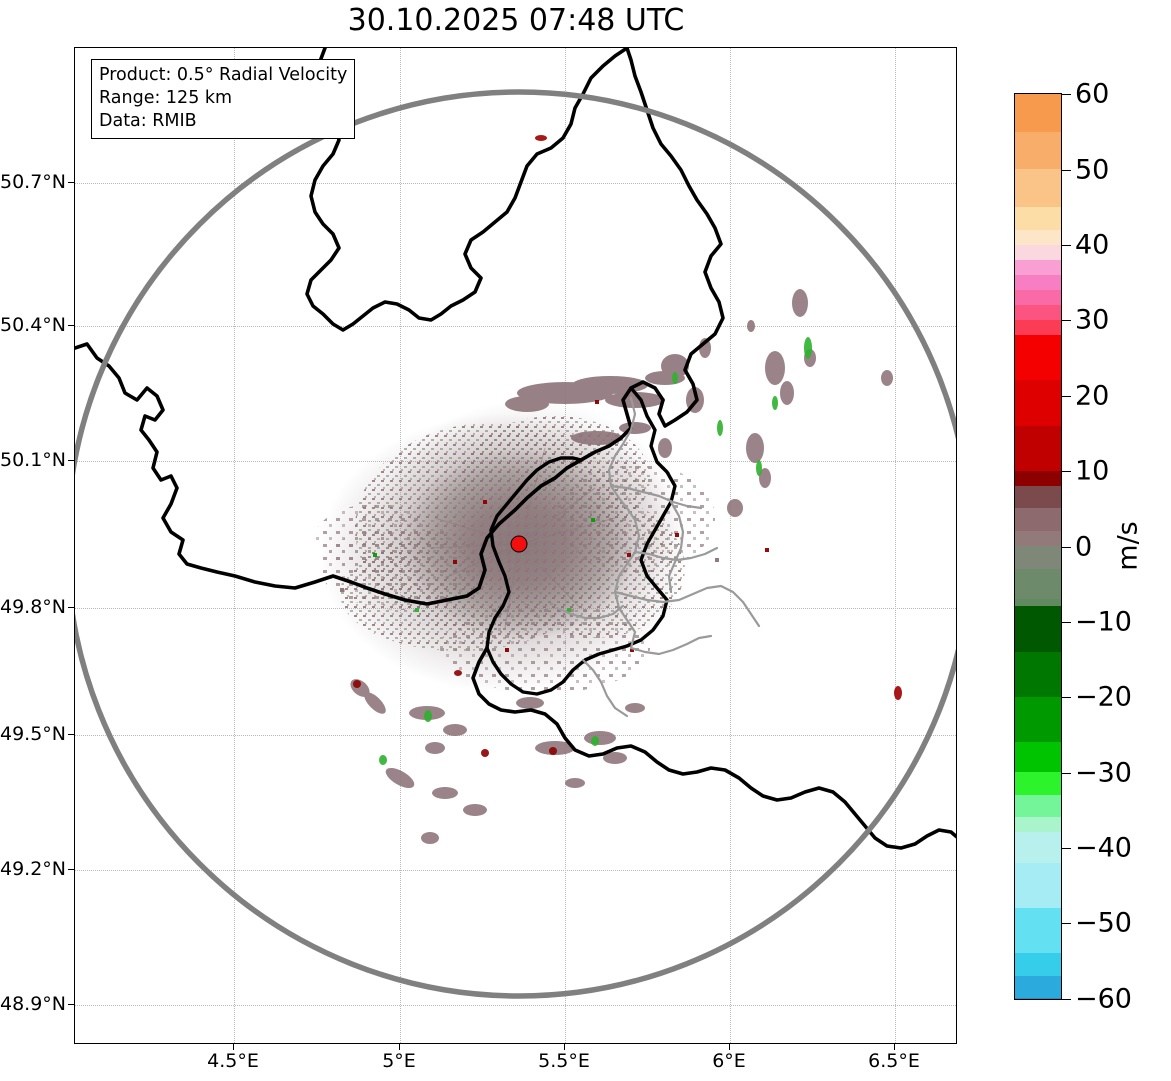 The image size is (1171, 1081). Describe the element at coordinates (1038, 719) in the screenshot. I see `colorbar-band--20` at that location.